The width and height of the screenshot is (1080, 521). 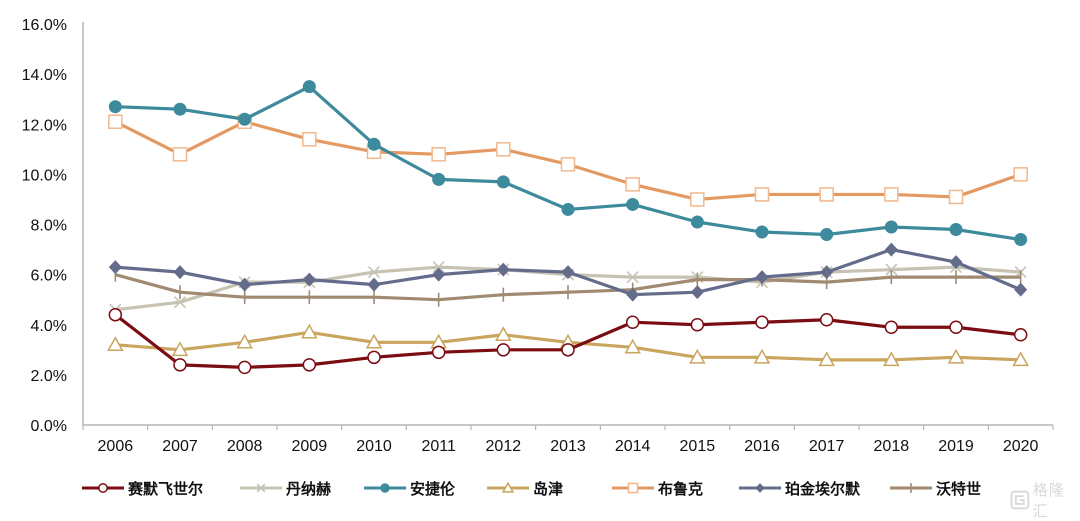 What do you see at coordinates (823, 488) in the screenshot?
I see `legend-label: 珀金埃尔默` at bounding box center [823, 488].